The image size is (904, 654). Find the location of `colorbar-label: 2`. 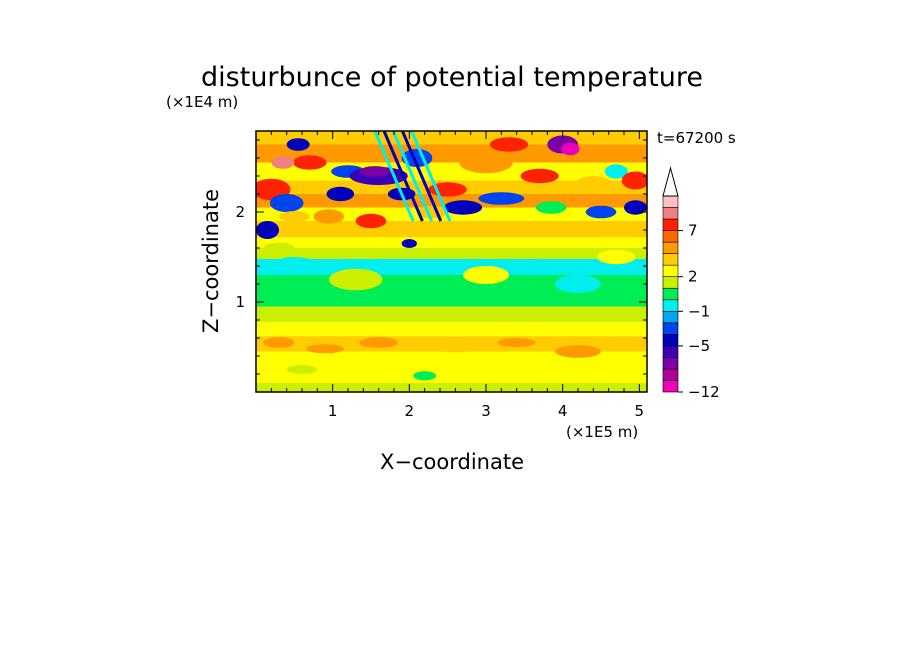

colorbar-label: 2 is located at coordinates (693, 277).